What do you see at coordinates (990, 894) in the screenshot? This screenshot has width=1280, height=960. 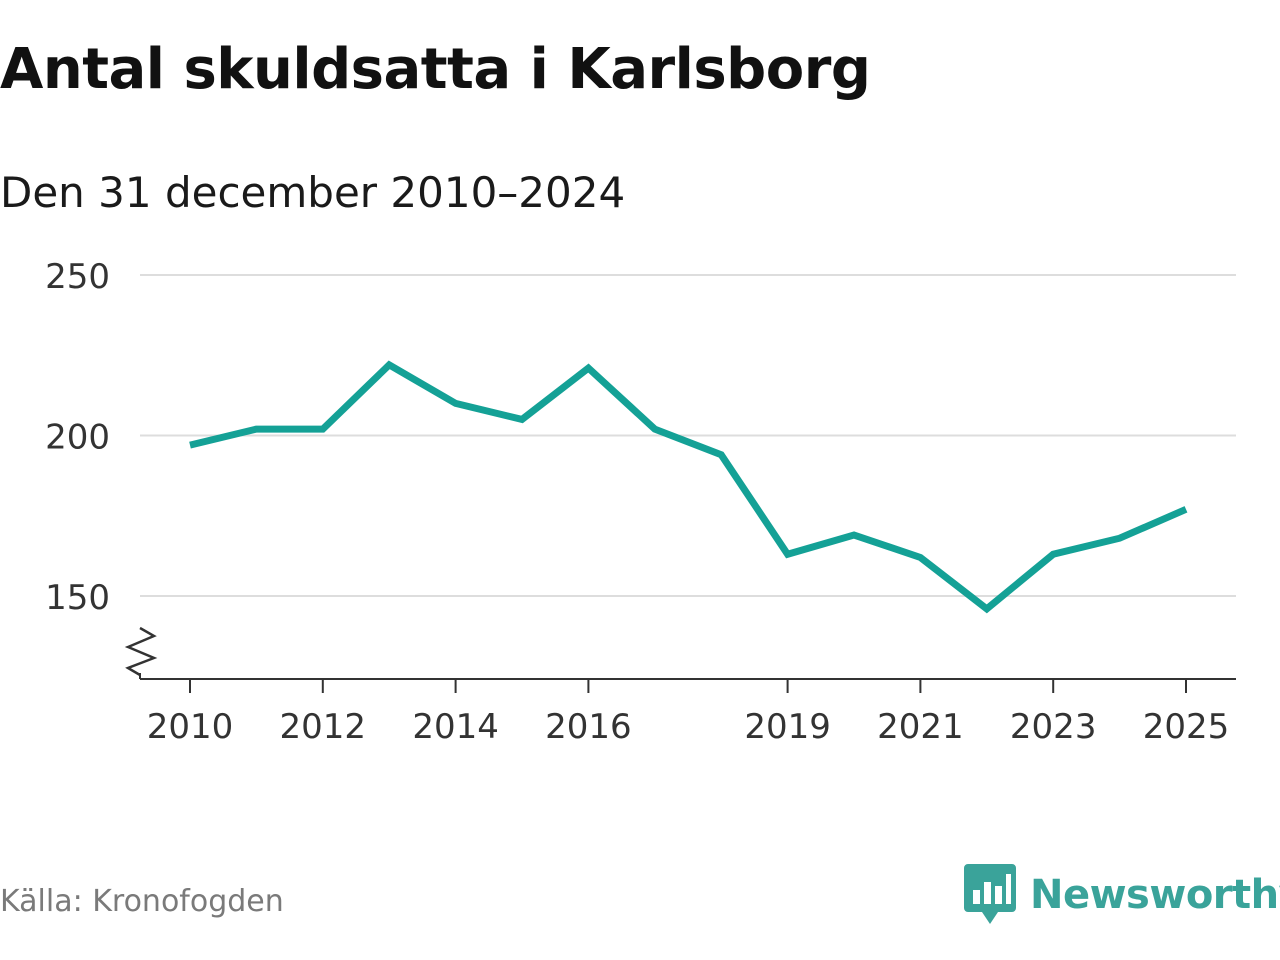 I see `newsworthy-logo-icon` at bounding box center [990, 894].